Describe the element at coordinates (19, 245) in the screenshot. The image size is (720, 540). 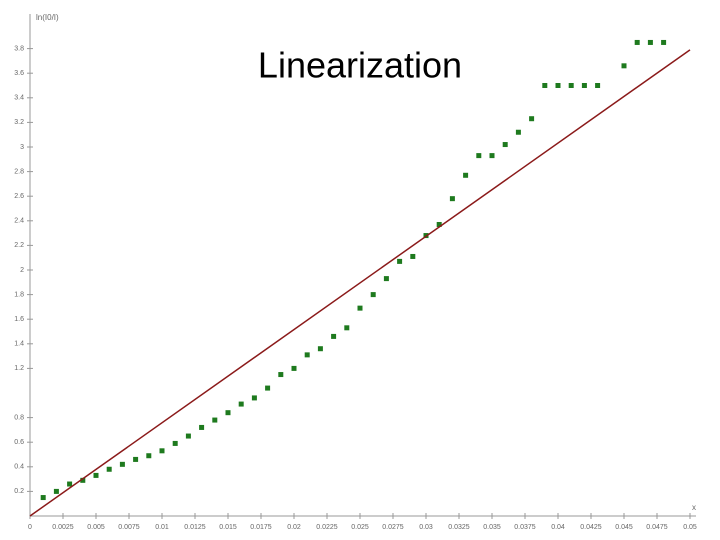
I see `y-tick-label: 2.2` at that location.